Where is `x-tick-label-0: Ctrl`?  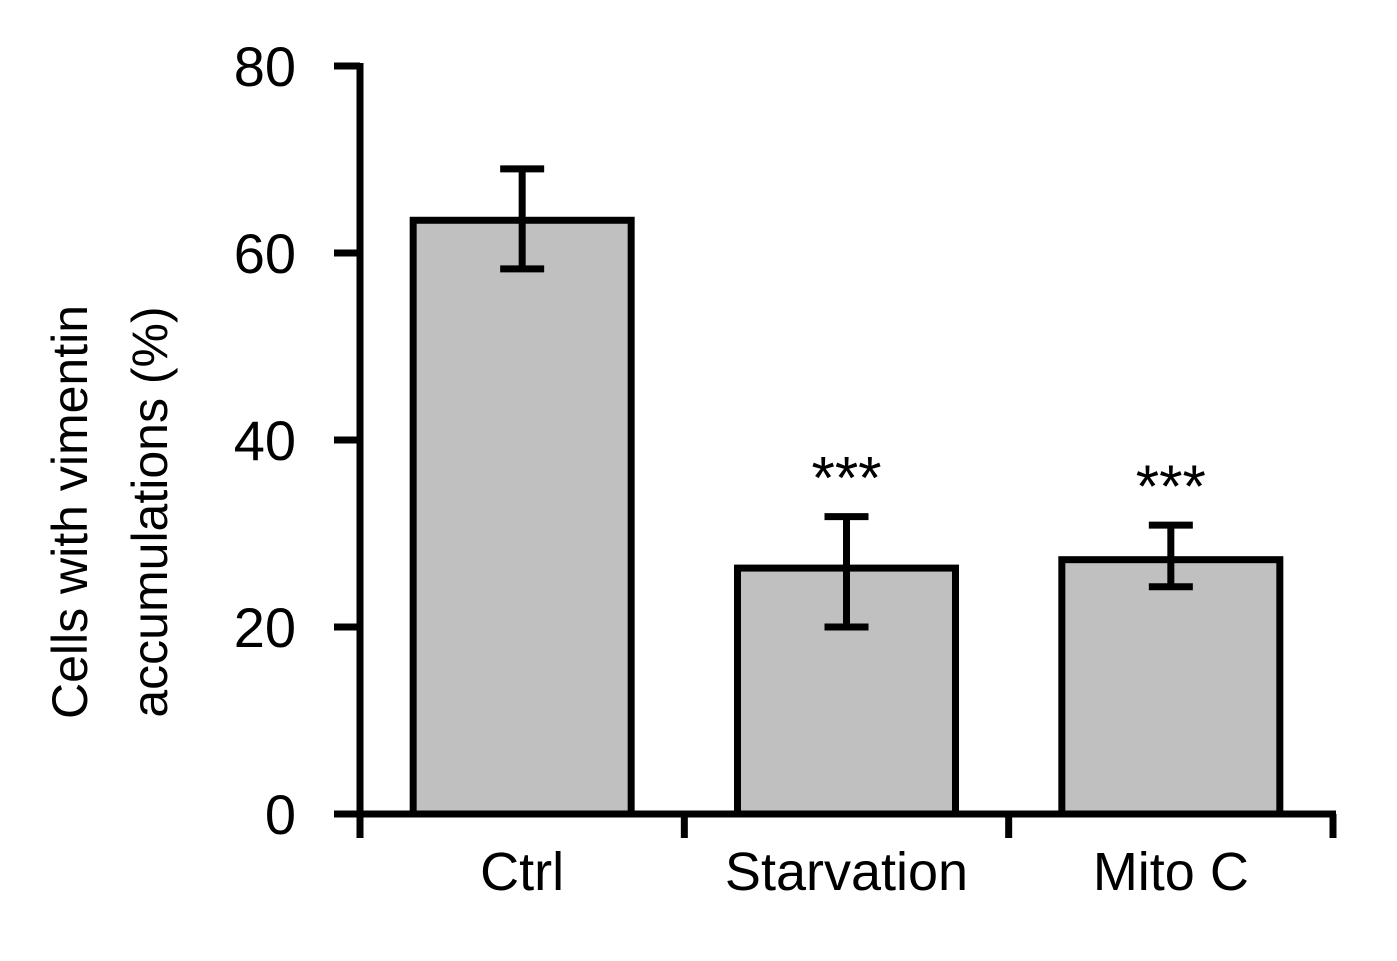
x-tick-label-0: Ctrl is located at coordinates (522, 872).